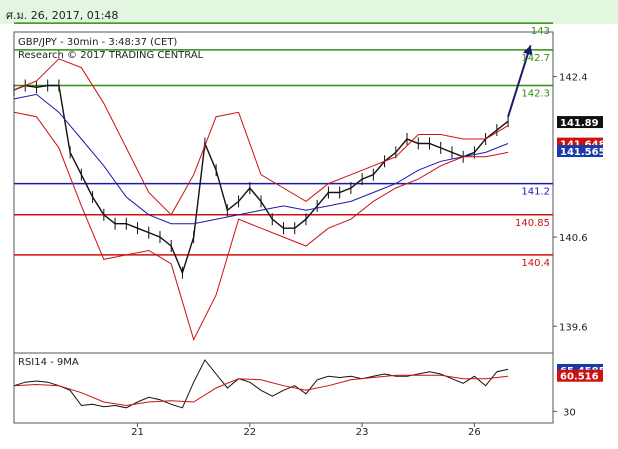 The image size is (618, 449). Describe the element at coordinates (573, 238) in the screenshot. I see `price-y-tick-label-1: 140.6` at that location.